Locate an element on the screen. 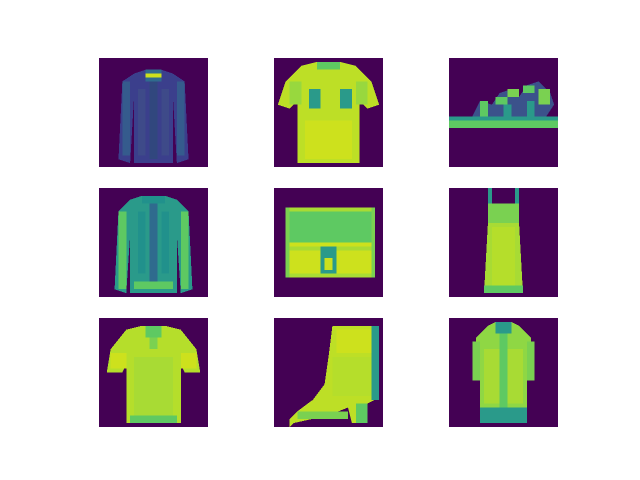  tile-bag is located at coordinates (328, 242).